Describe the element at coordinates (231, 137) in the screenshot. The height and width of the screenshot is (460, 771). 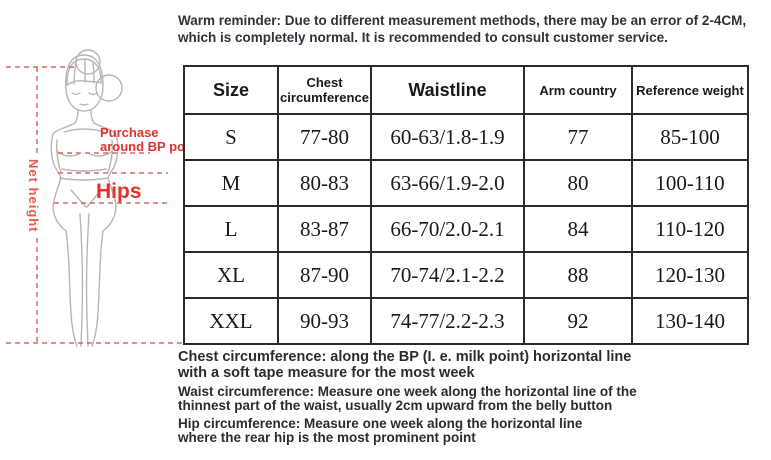
I see `cell-size: S` at that location.